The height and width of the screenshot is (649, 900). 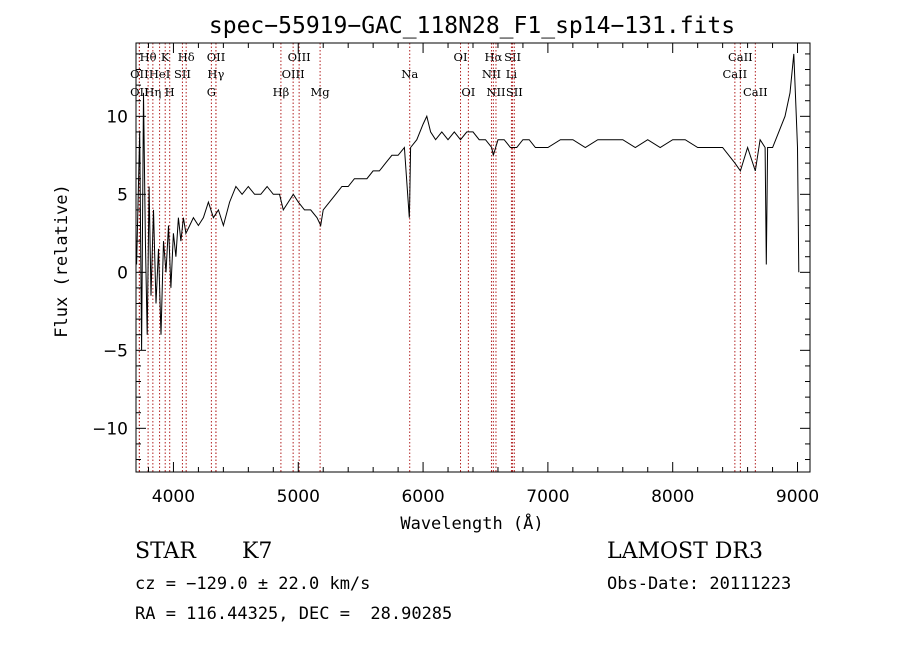 What do you see at coordinates (321, 92) in the screenshot?
I see `marker-label-23: Mg` at bounding box center [321, 92].